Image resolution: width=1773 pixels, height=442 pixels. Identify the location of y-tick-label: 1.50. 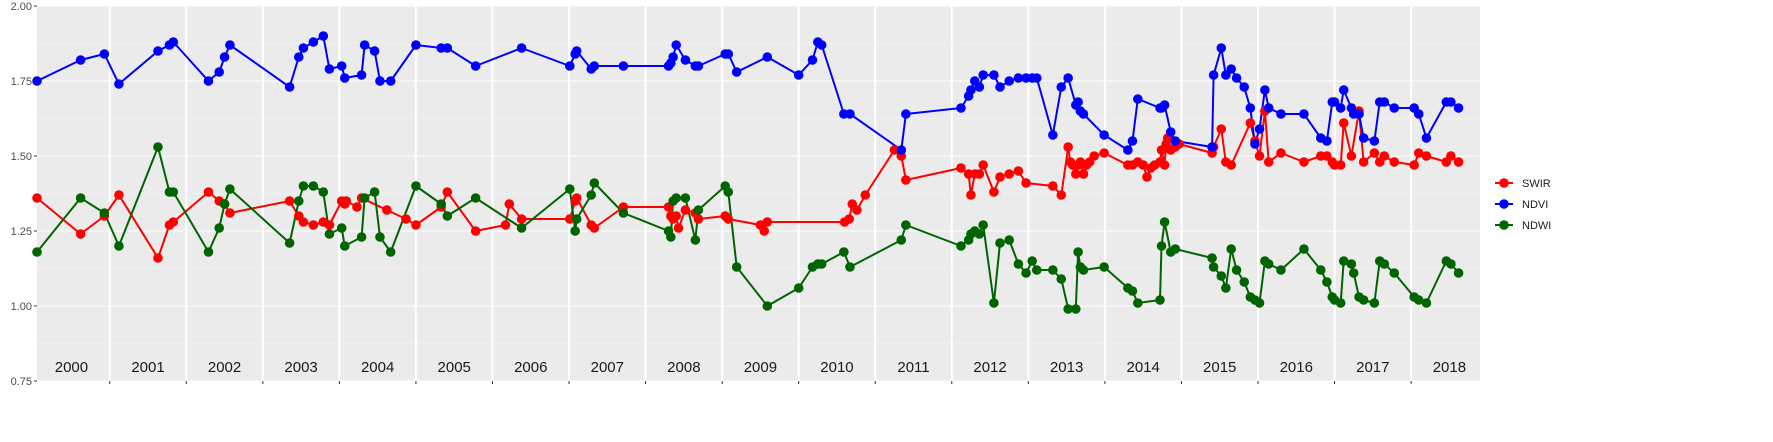
(21, 157).